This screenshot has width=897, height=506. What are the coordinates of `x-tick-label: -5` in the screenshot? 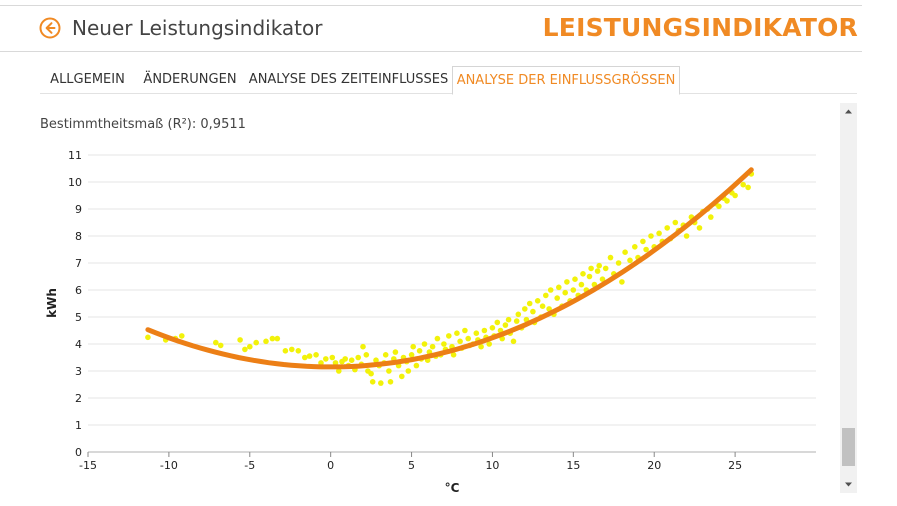 It's located at (249, 465).